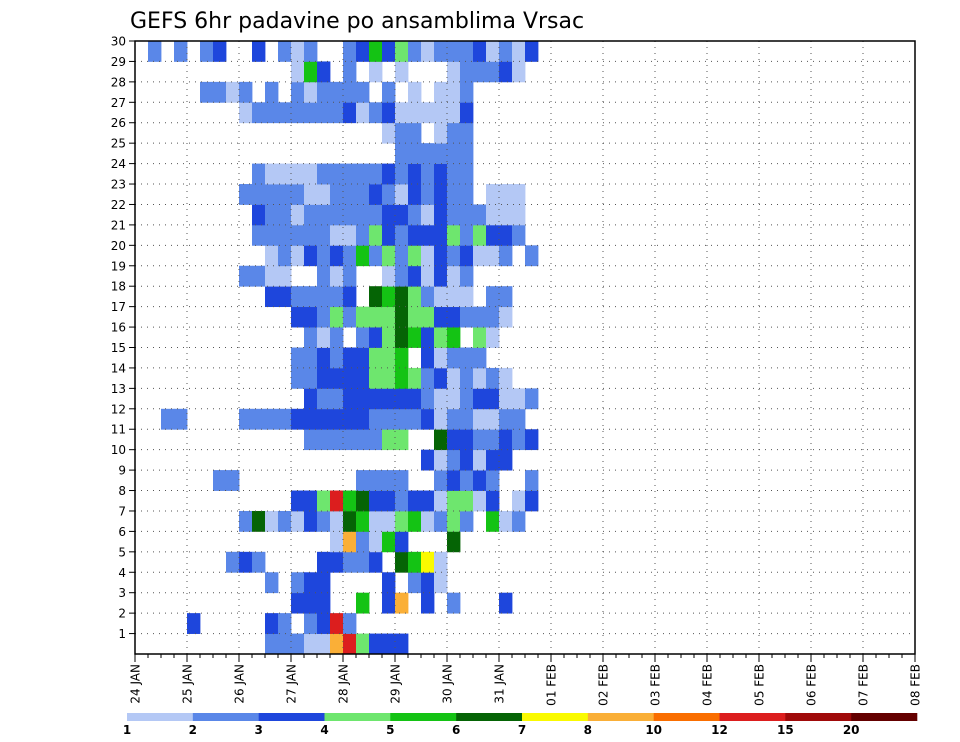  I want to click on x-tick-label: 08 FEB, so click(916, 685).